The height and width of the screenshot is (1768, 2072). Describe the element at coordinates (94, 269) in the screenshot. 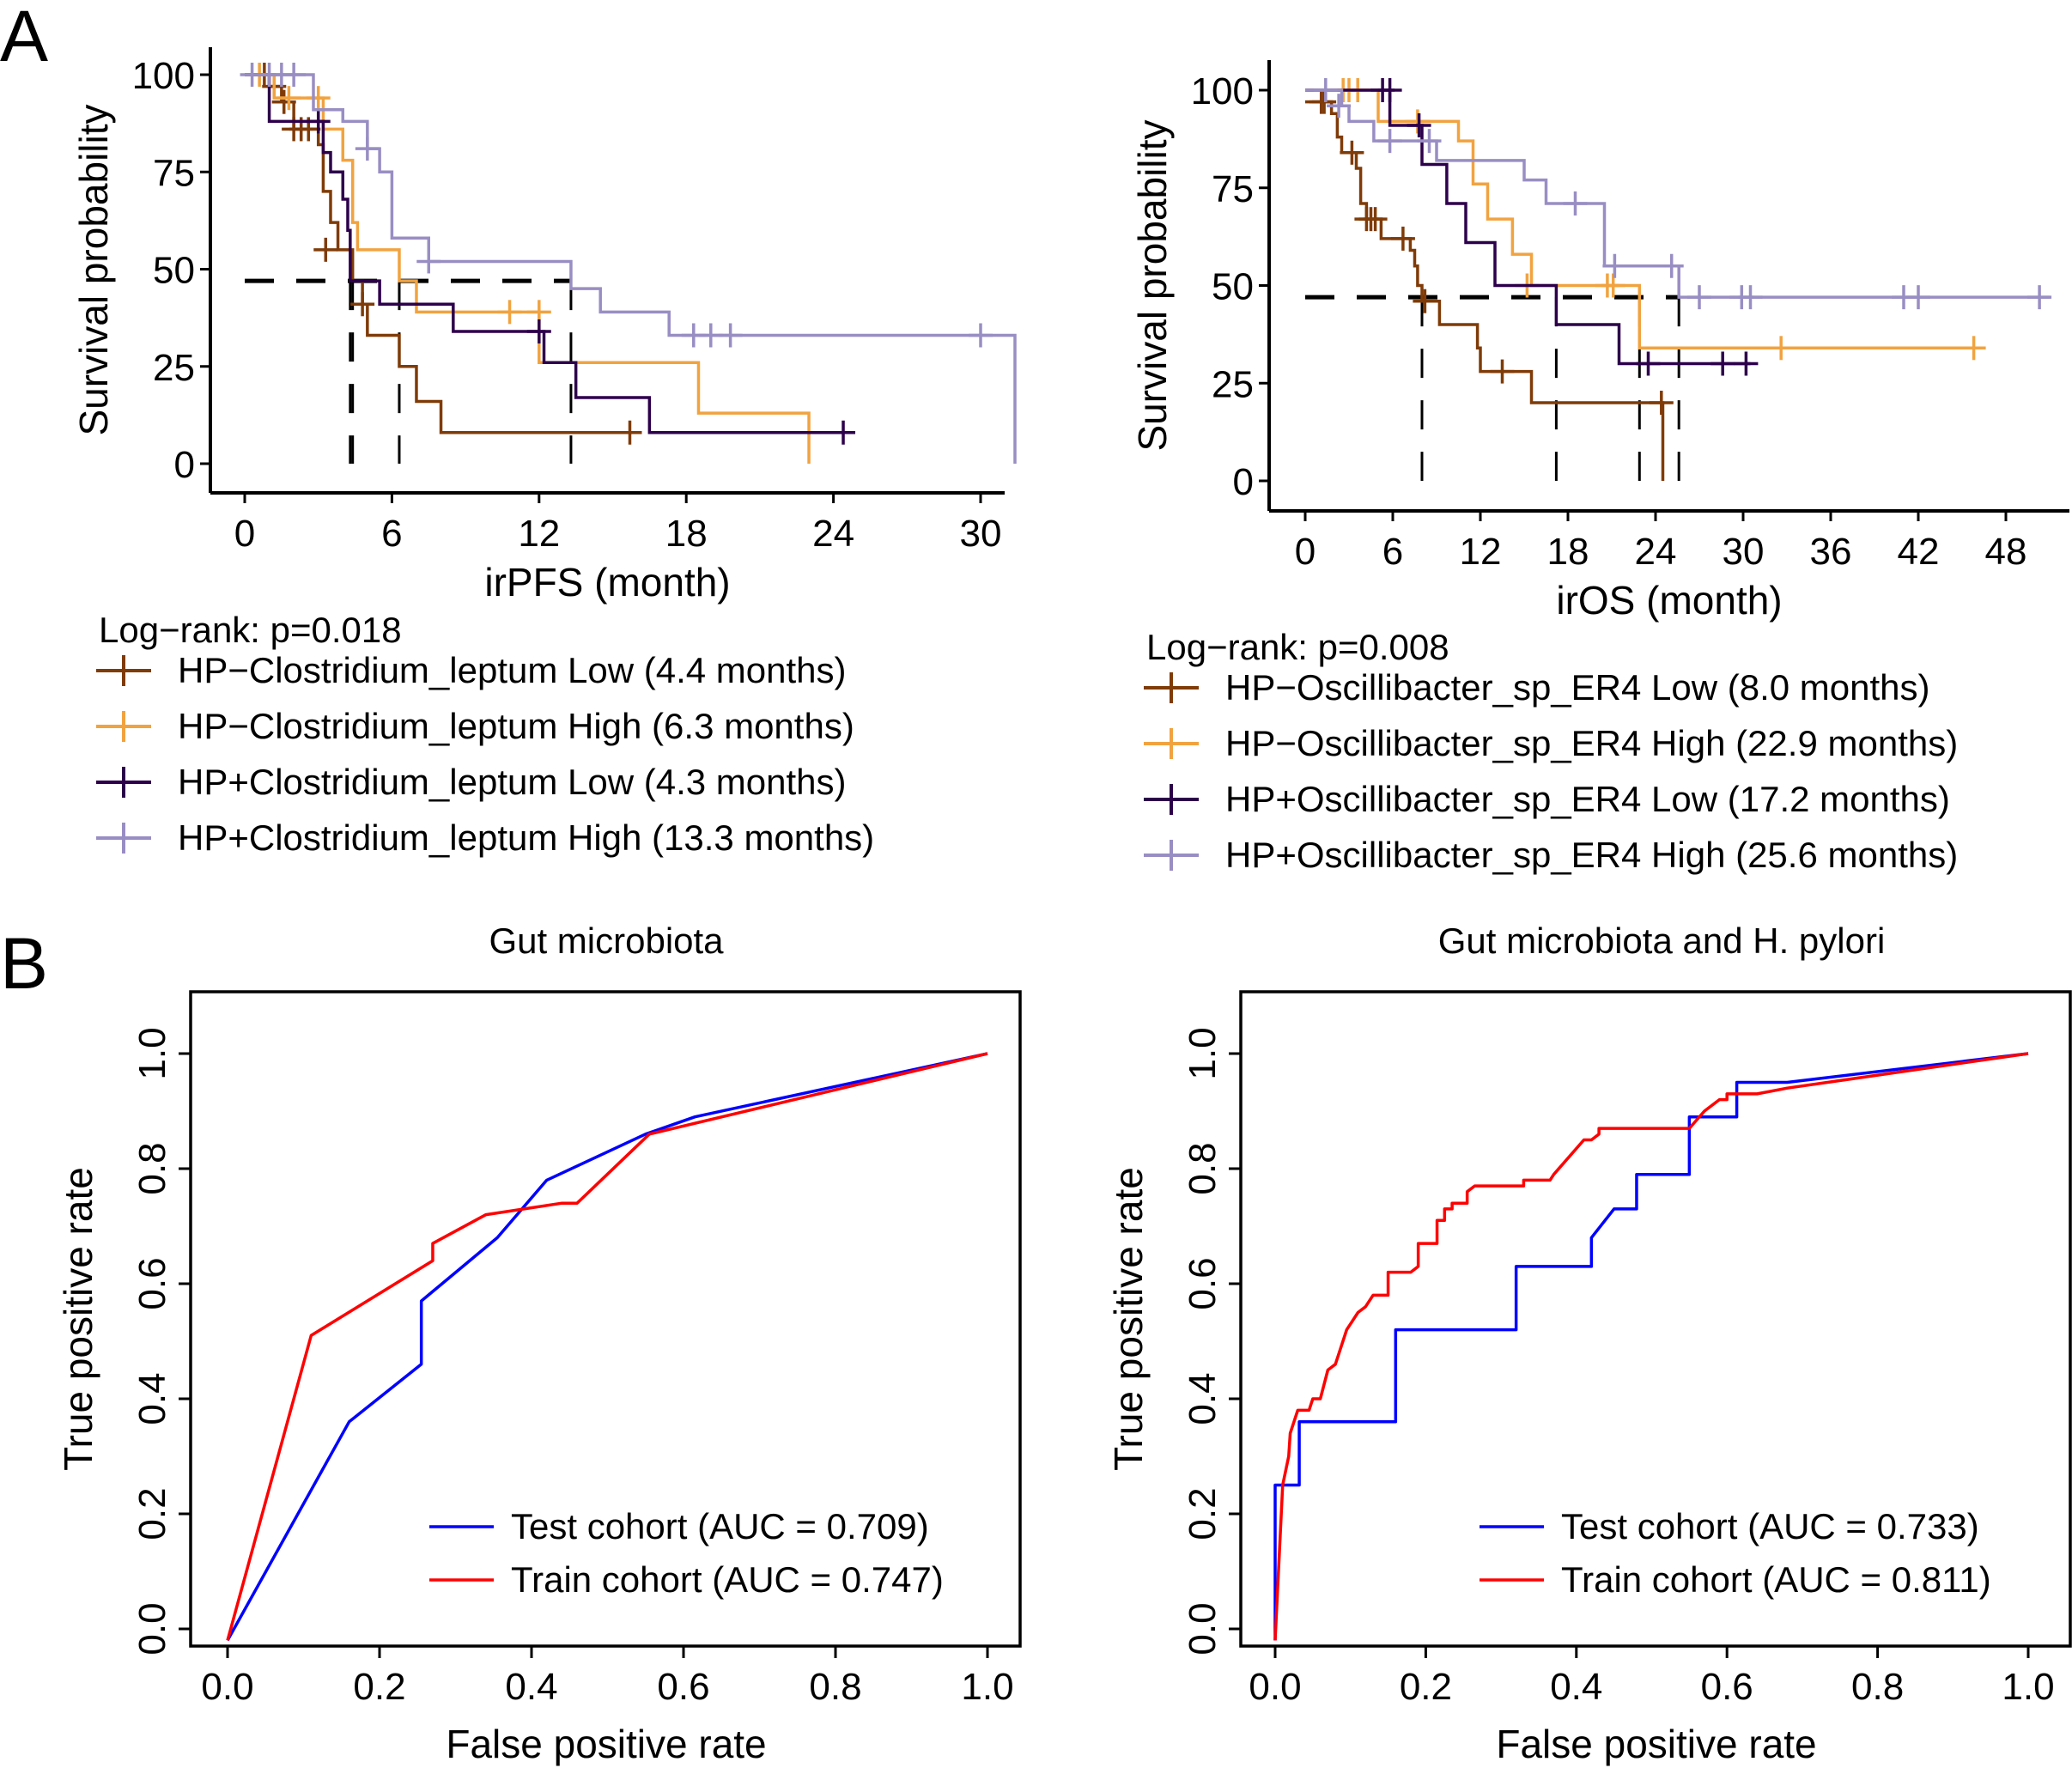

I see `y-axis-title: Survival probability` at that location.